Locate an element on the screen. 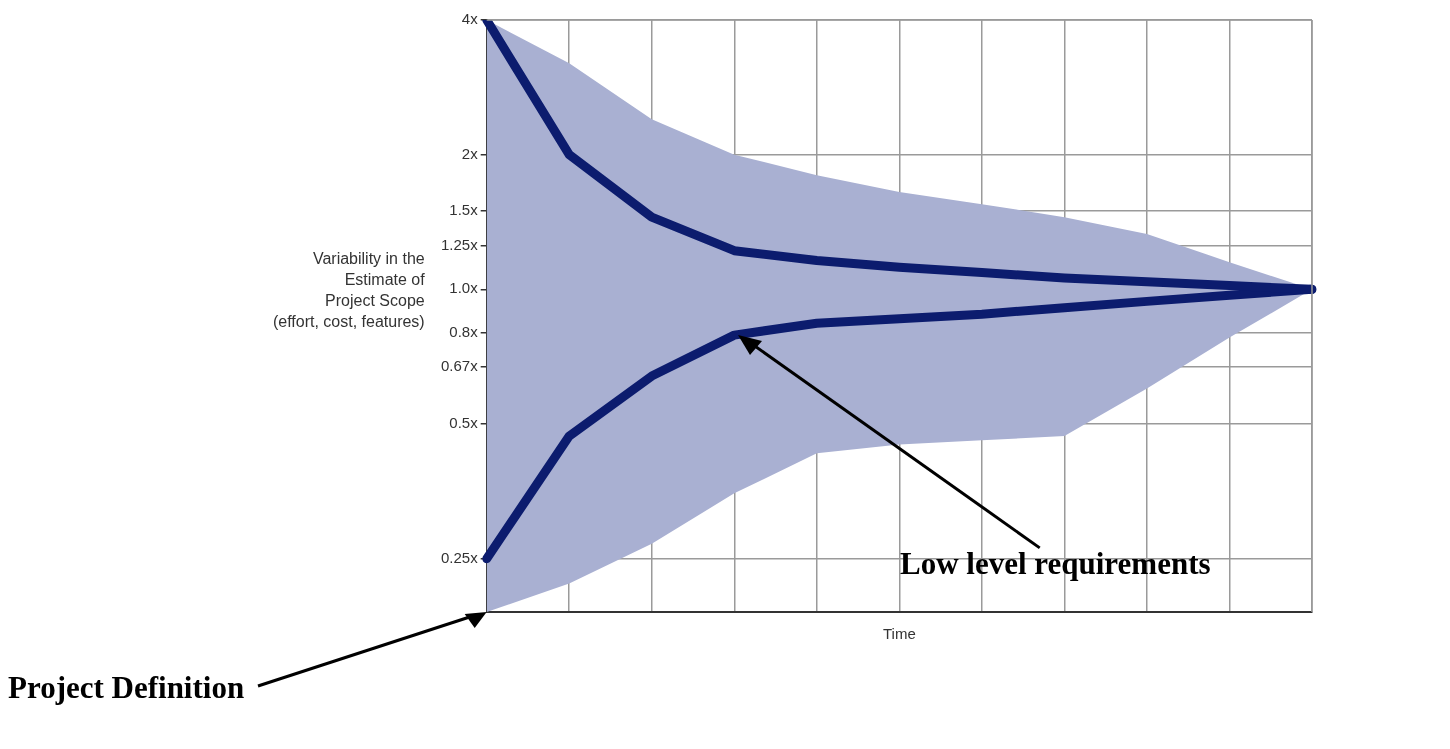  y-tick-label: 0.8x is located at coordinates (464, 331).